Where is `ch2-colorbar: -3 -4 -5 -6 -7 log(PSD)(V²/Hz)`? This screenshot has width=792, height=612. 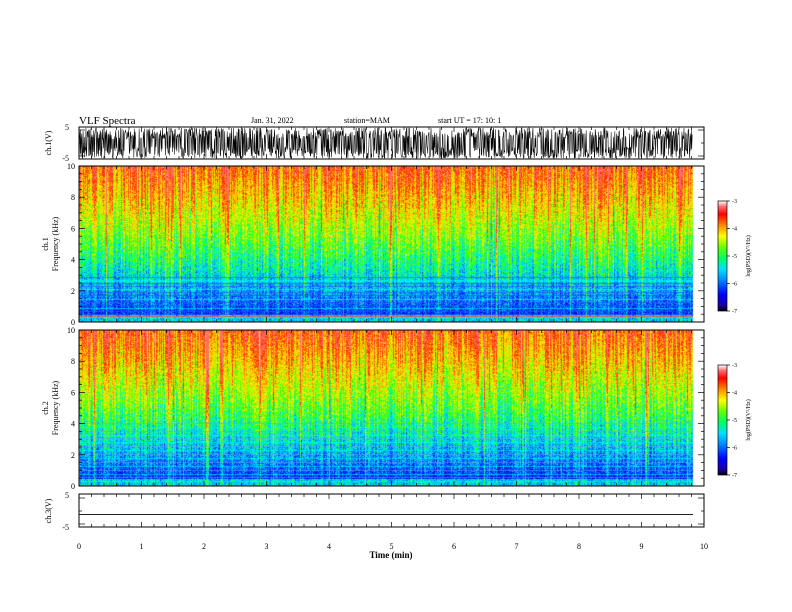 ch2-colorbar: -3 -4 -5 -6 -7 log(PSD)(V²/Hz) is located at coordinates (734, 421).